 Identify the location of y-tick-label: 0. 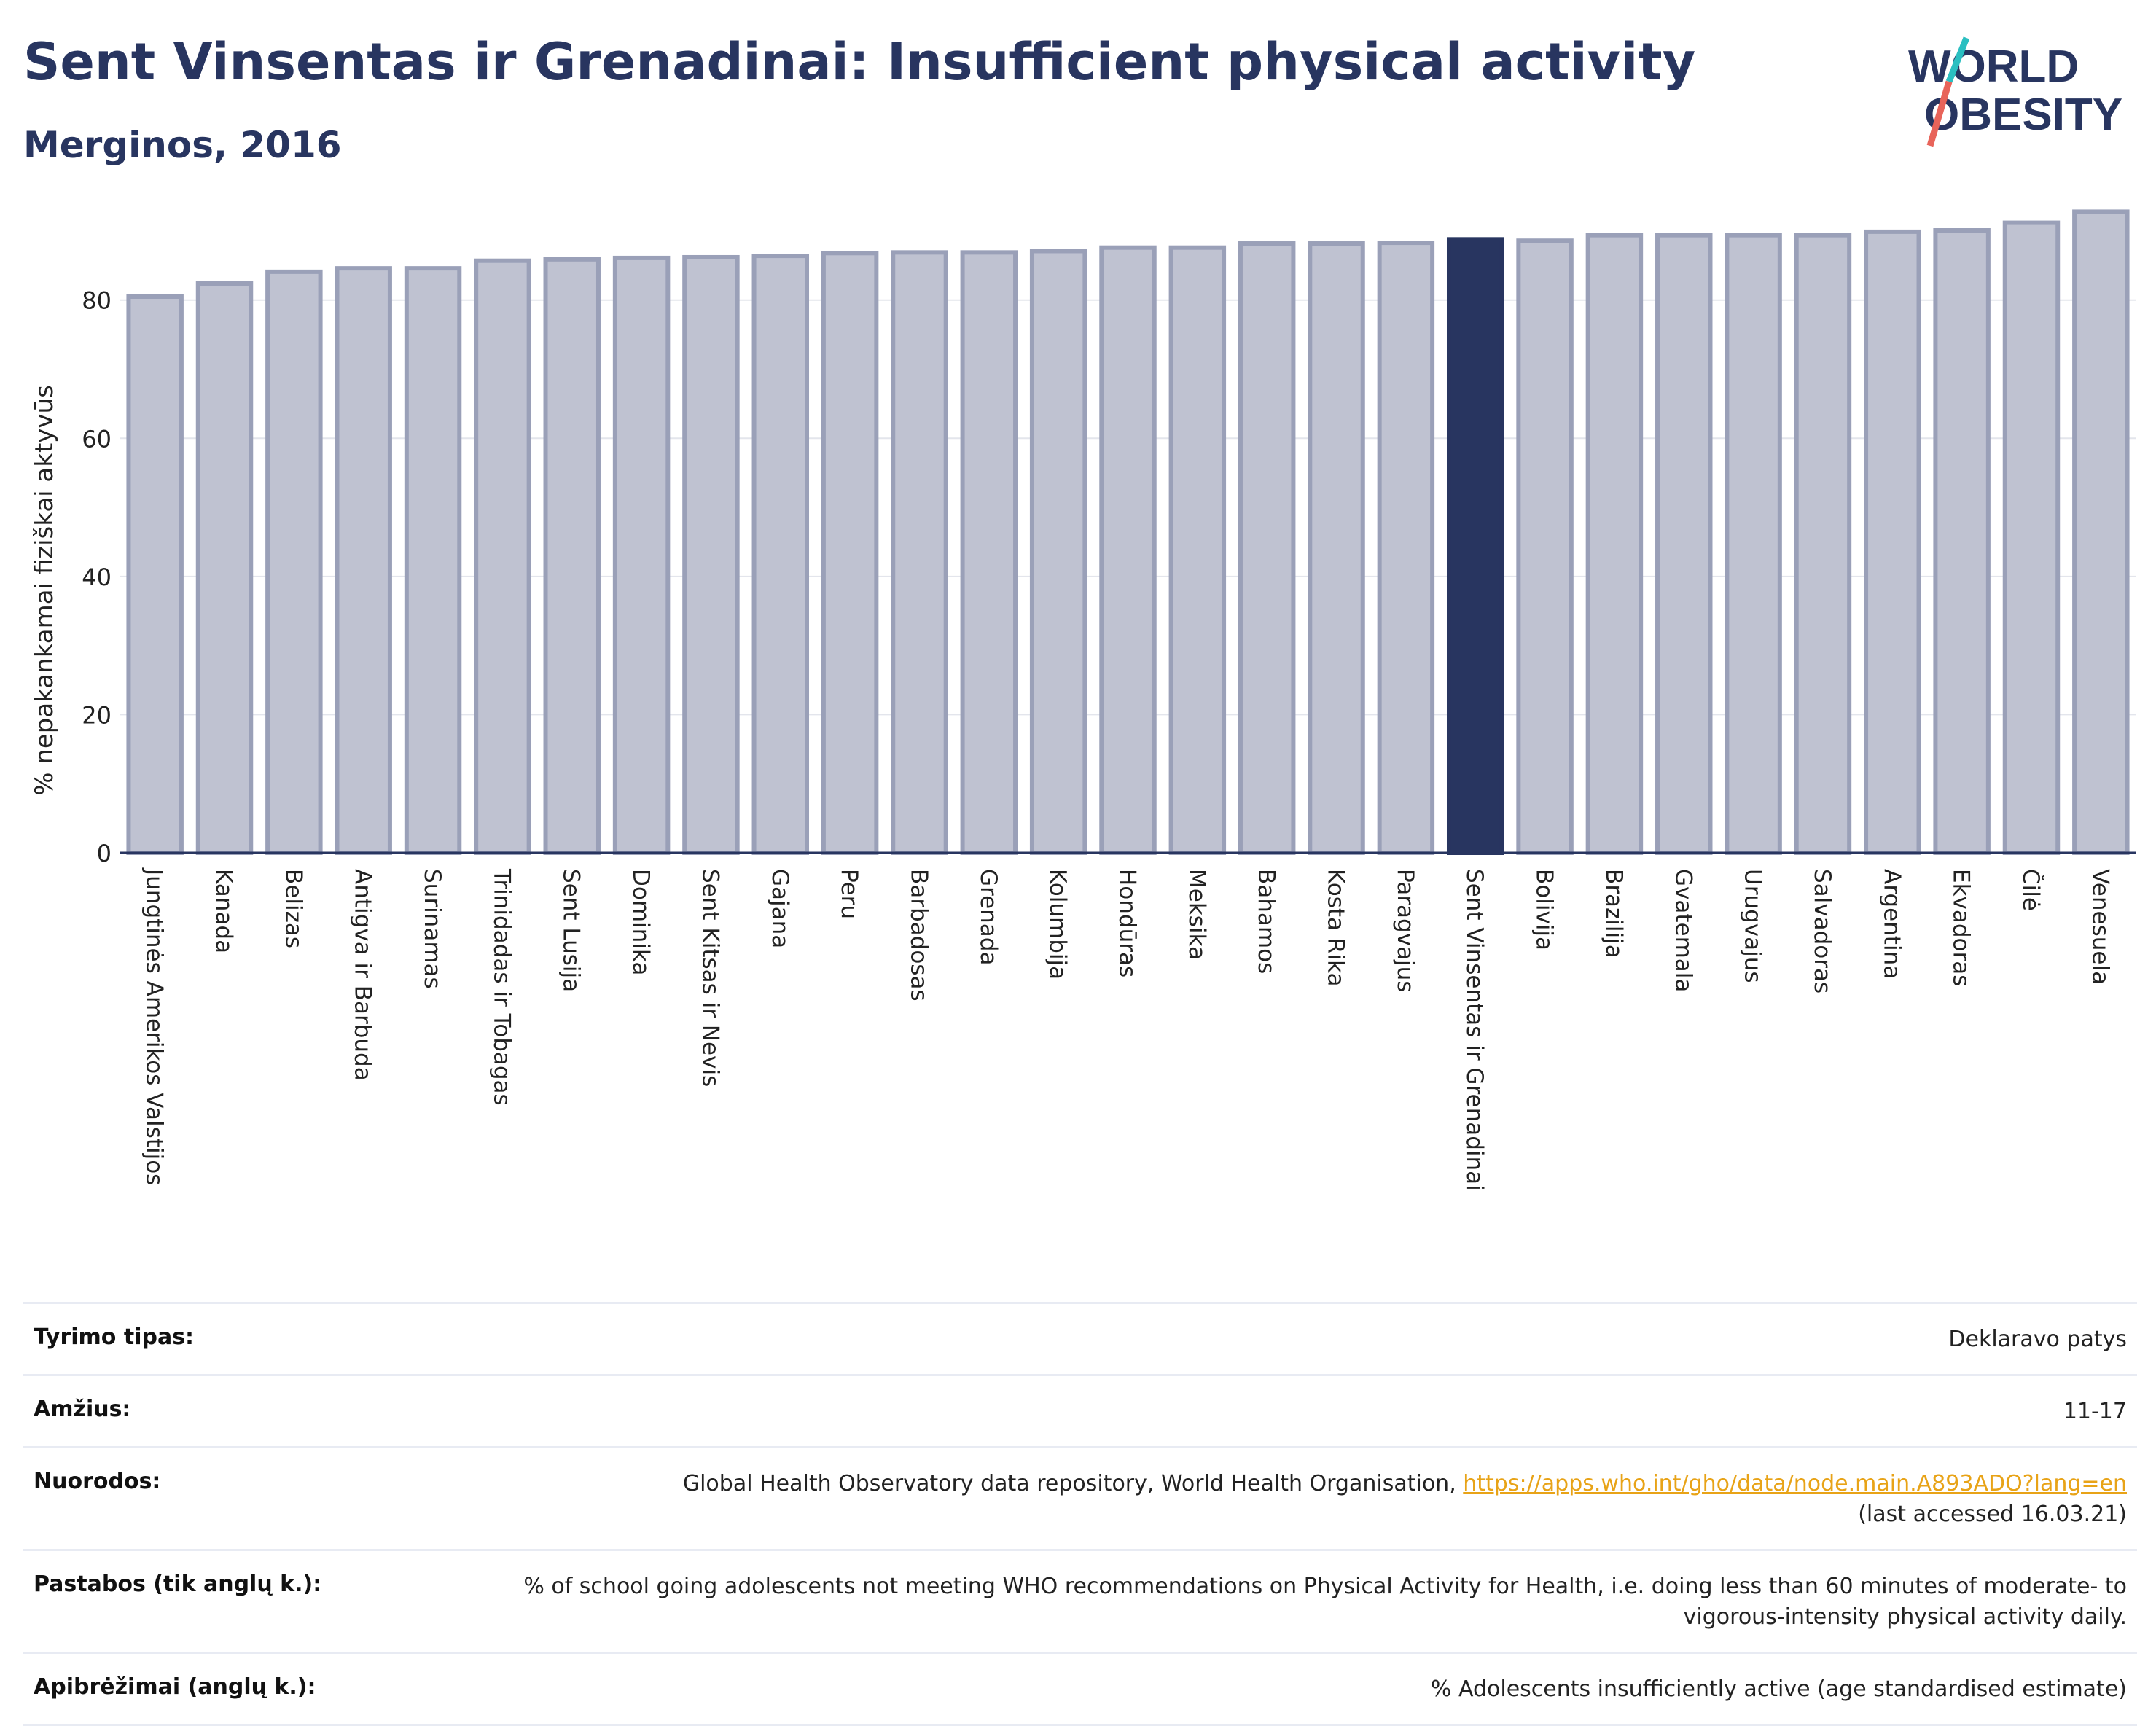
(104, 853).